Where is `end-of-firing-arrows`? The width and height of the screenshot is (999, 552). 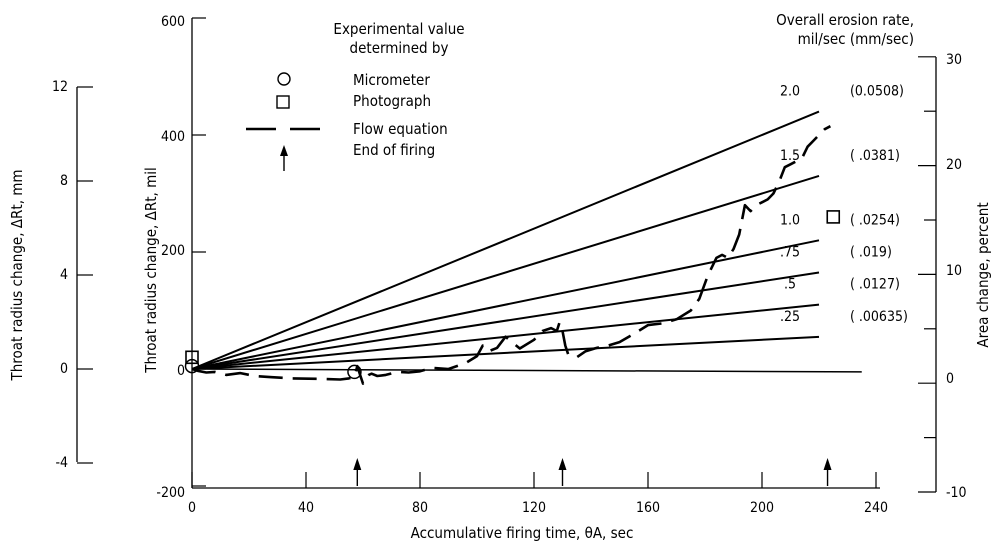
end-of-firing-arrows is located at coordinates (592, 472).